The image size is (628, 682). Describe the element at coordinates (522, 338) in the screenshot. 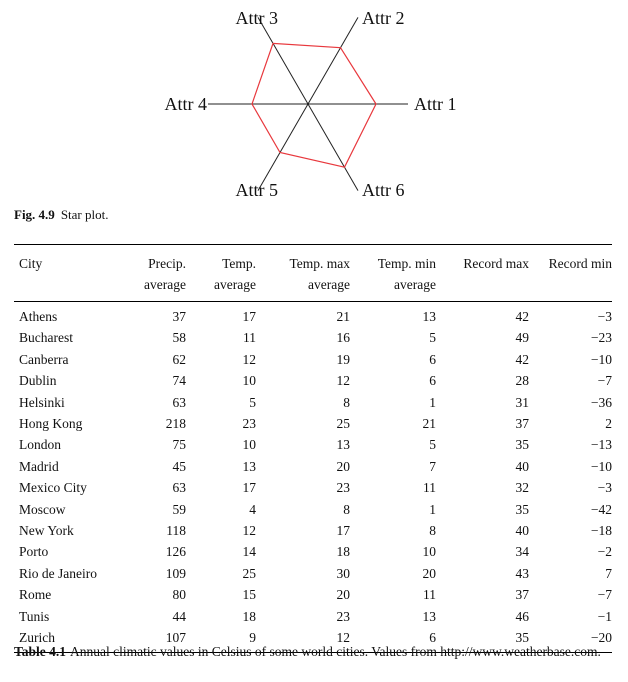

I see `cell-record-max: 49` at that location.